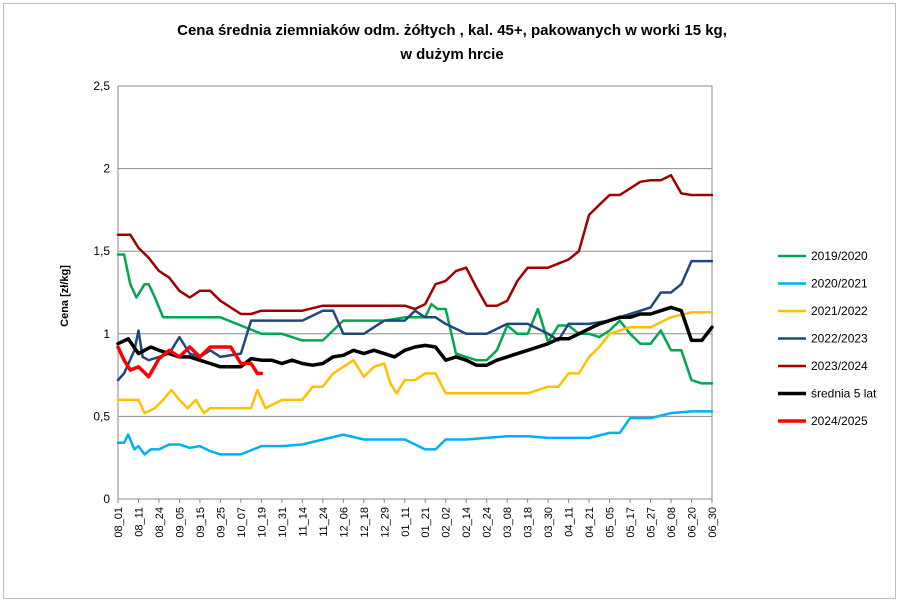 The image size is (900, 605). Describe the element at coordinates (713, 522) in the screenshot. I see `x-tick-label: 06_30` at that location.